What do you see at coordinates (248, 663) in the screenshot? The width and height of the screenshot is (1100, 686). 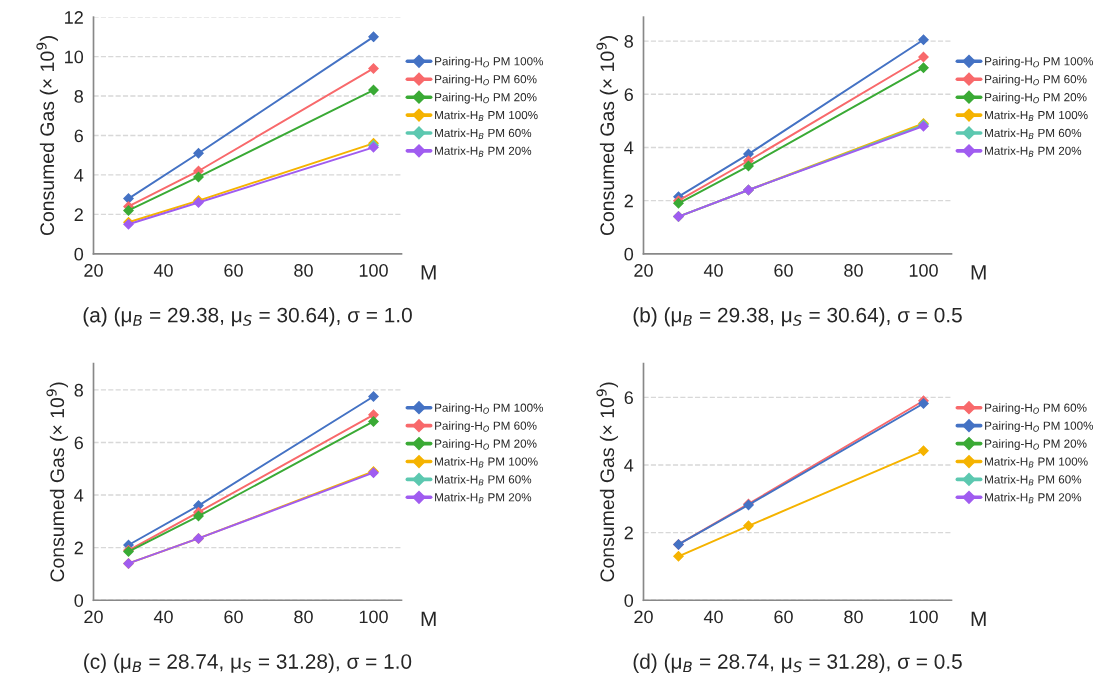 I see `text: (c) (μ$_{B}$ = 28.74, μ$_{S}$ = 31.28), σ = 1.0` at bounding box center [248, 663].